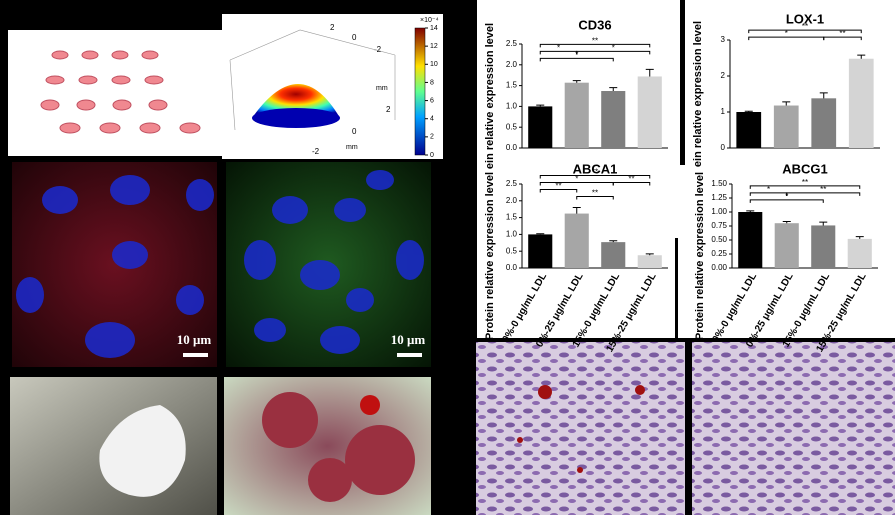 The image size is (895, 515). I want to click on y-tick-label: 0.50, so click(719, 239).